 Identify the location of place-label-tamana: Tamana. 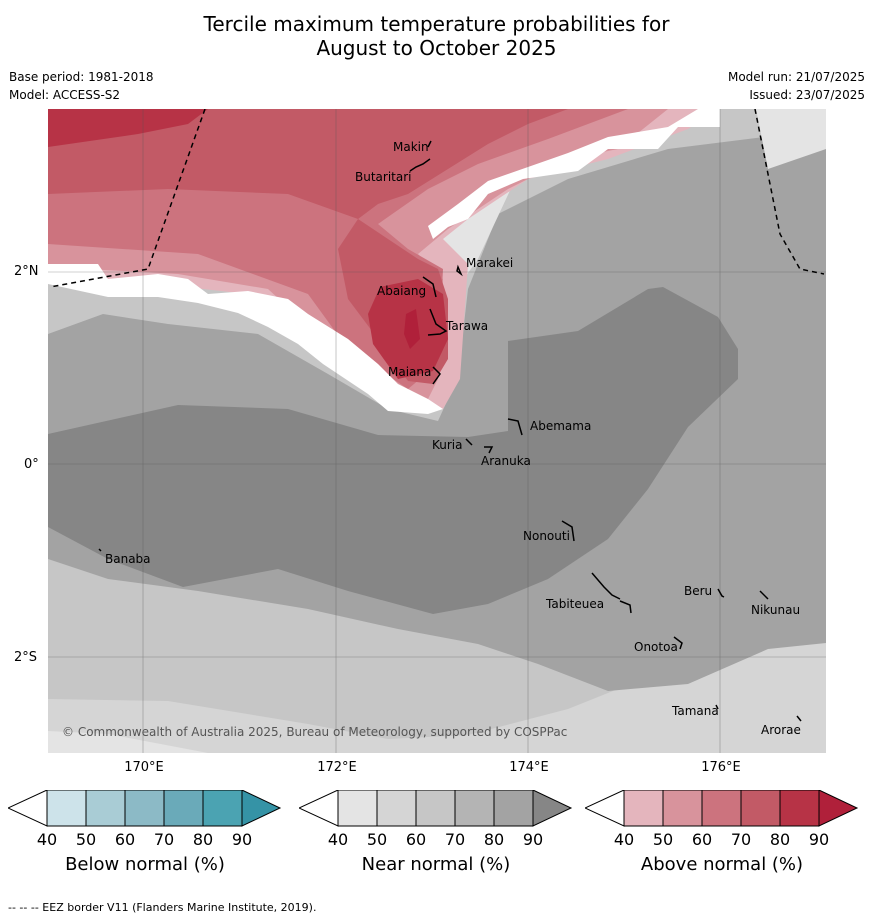
(695, 711).